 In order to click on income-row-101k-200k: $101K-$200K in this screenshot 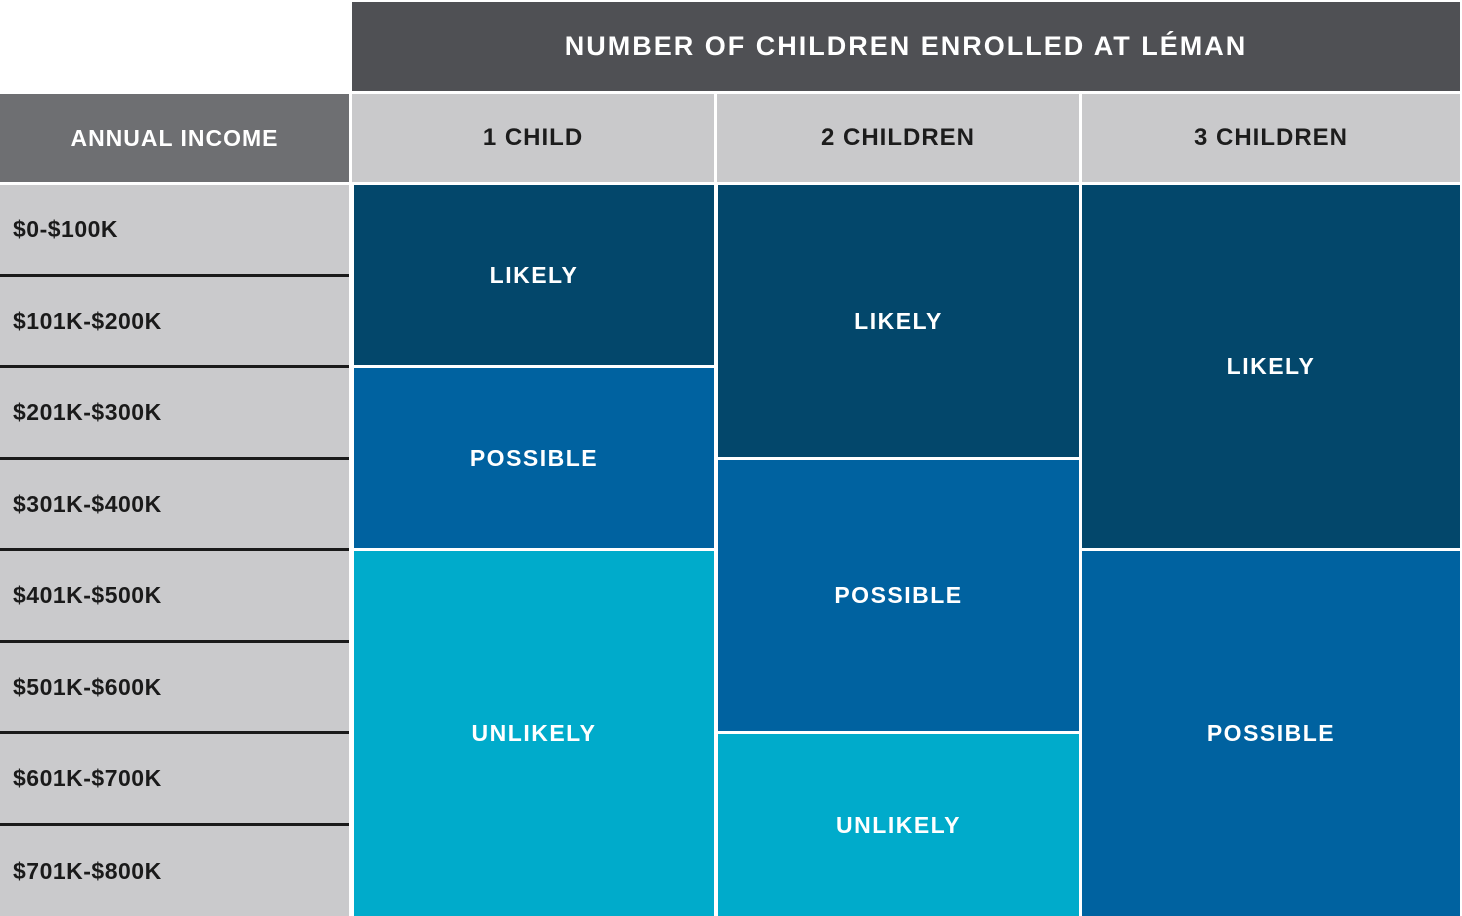, I will do `click(174, 322)`.